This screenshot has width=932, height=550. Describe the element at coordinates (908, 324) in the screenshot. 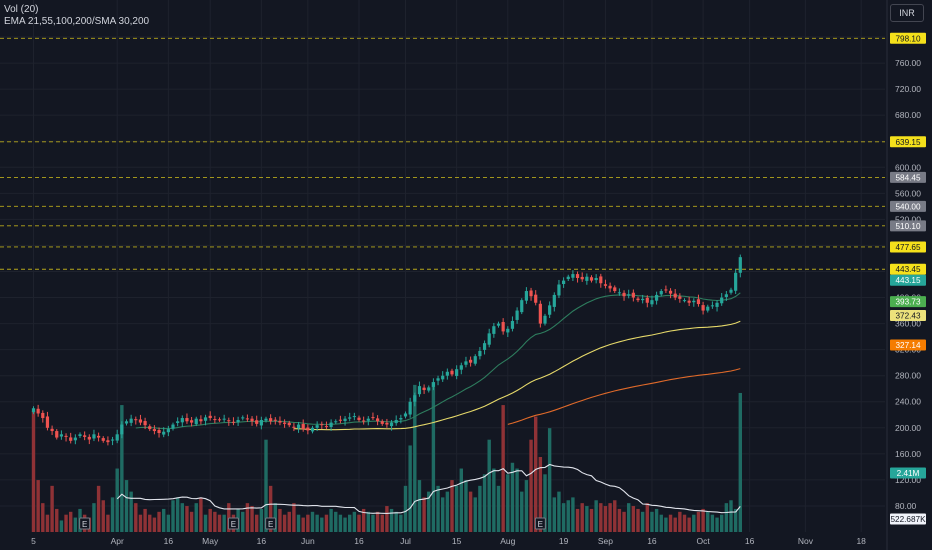

I see `price-tick-label: 360.00` at that location.